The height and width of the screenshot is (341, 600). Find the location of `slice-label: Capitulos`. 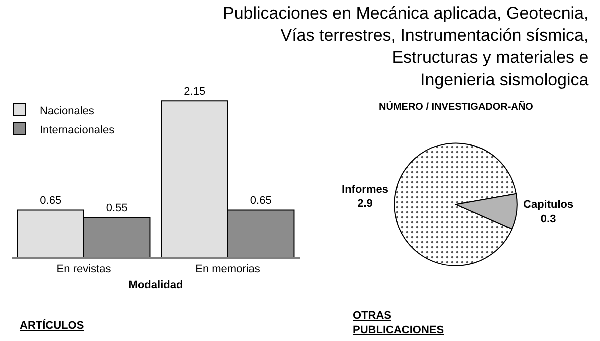

slice-label: Capitulos is located at coordinates (549, 204).